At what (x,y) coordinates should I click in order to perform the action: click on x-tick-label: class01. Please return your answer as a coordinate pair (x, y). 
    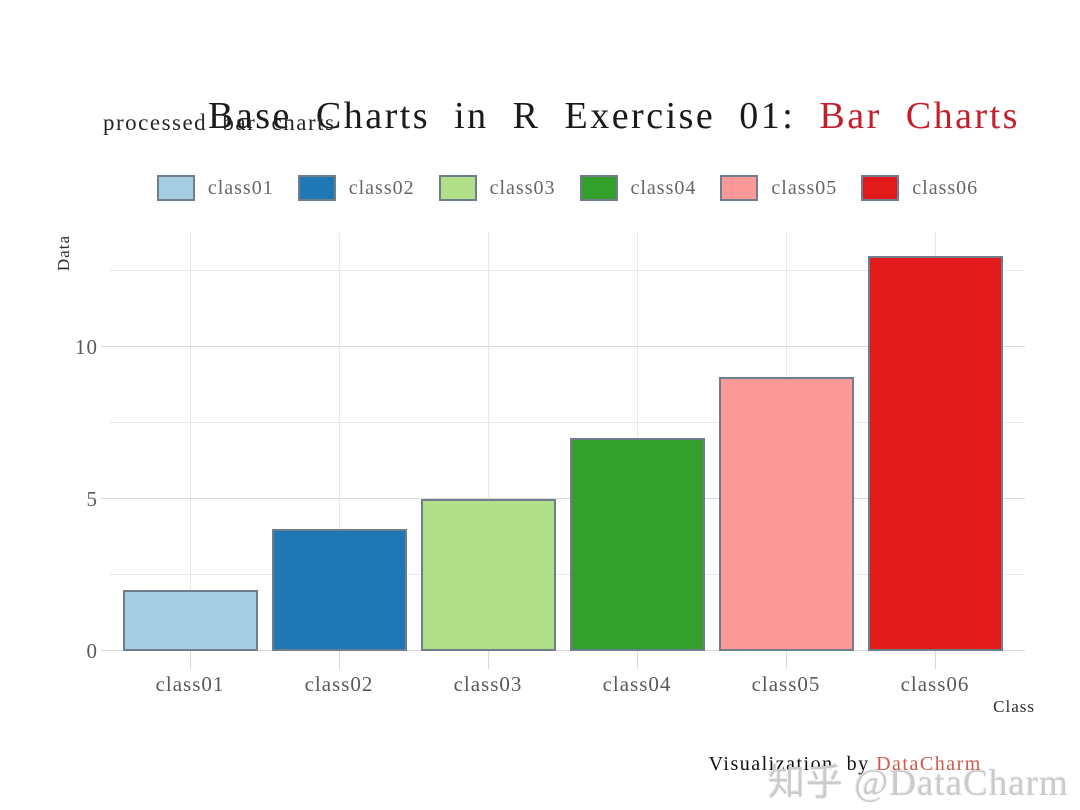
    Looking at the image, I should click on (190, 684).